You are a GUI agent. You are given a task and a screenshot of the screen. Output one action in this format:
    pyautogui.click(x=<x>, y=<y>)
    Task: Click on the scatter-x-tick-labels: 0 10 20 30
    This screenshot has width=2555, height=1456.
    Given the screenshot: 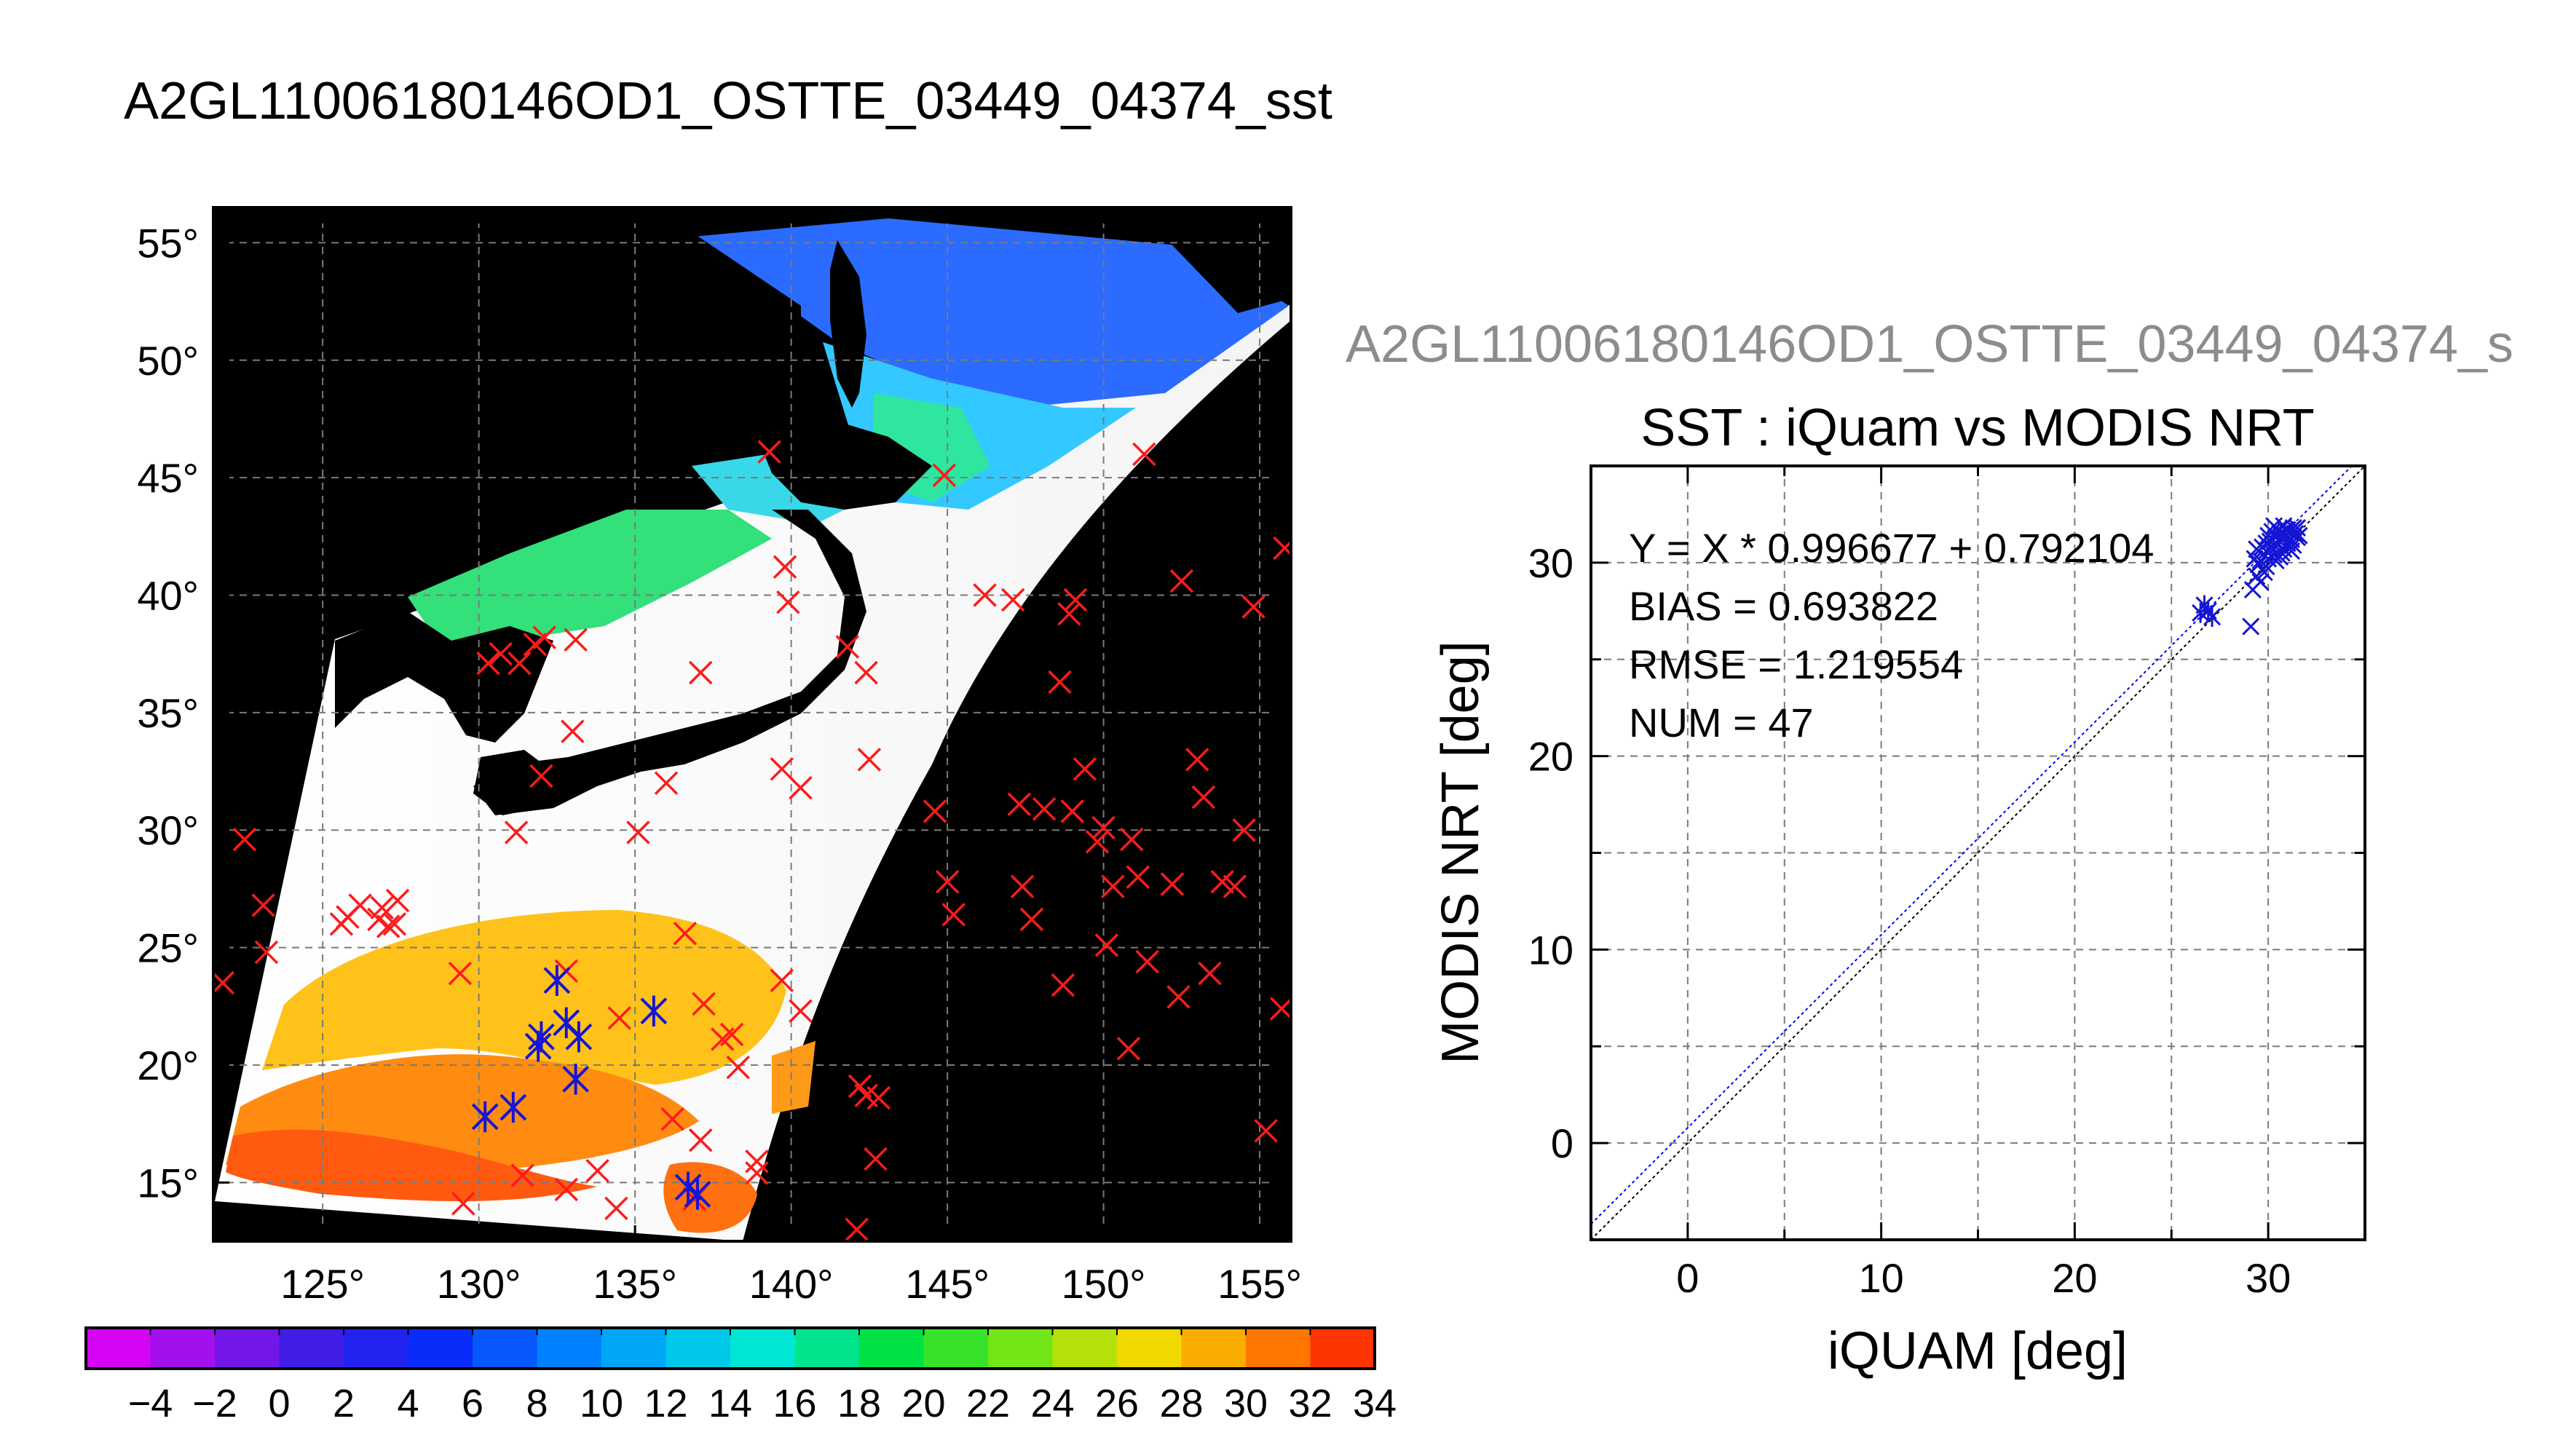 What is the action you would take?
    pyautogui.click(x=1983, y=1278)
    